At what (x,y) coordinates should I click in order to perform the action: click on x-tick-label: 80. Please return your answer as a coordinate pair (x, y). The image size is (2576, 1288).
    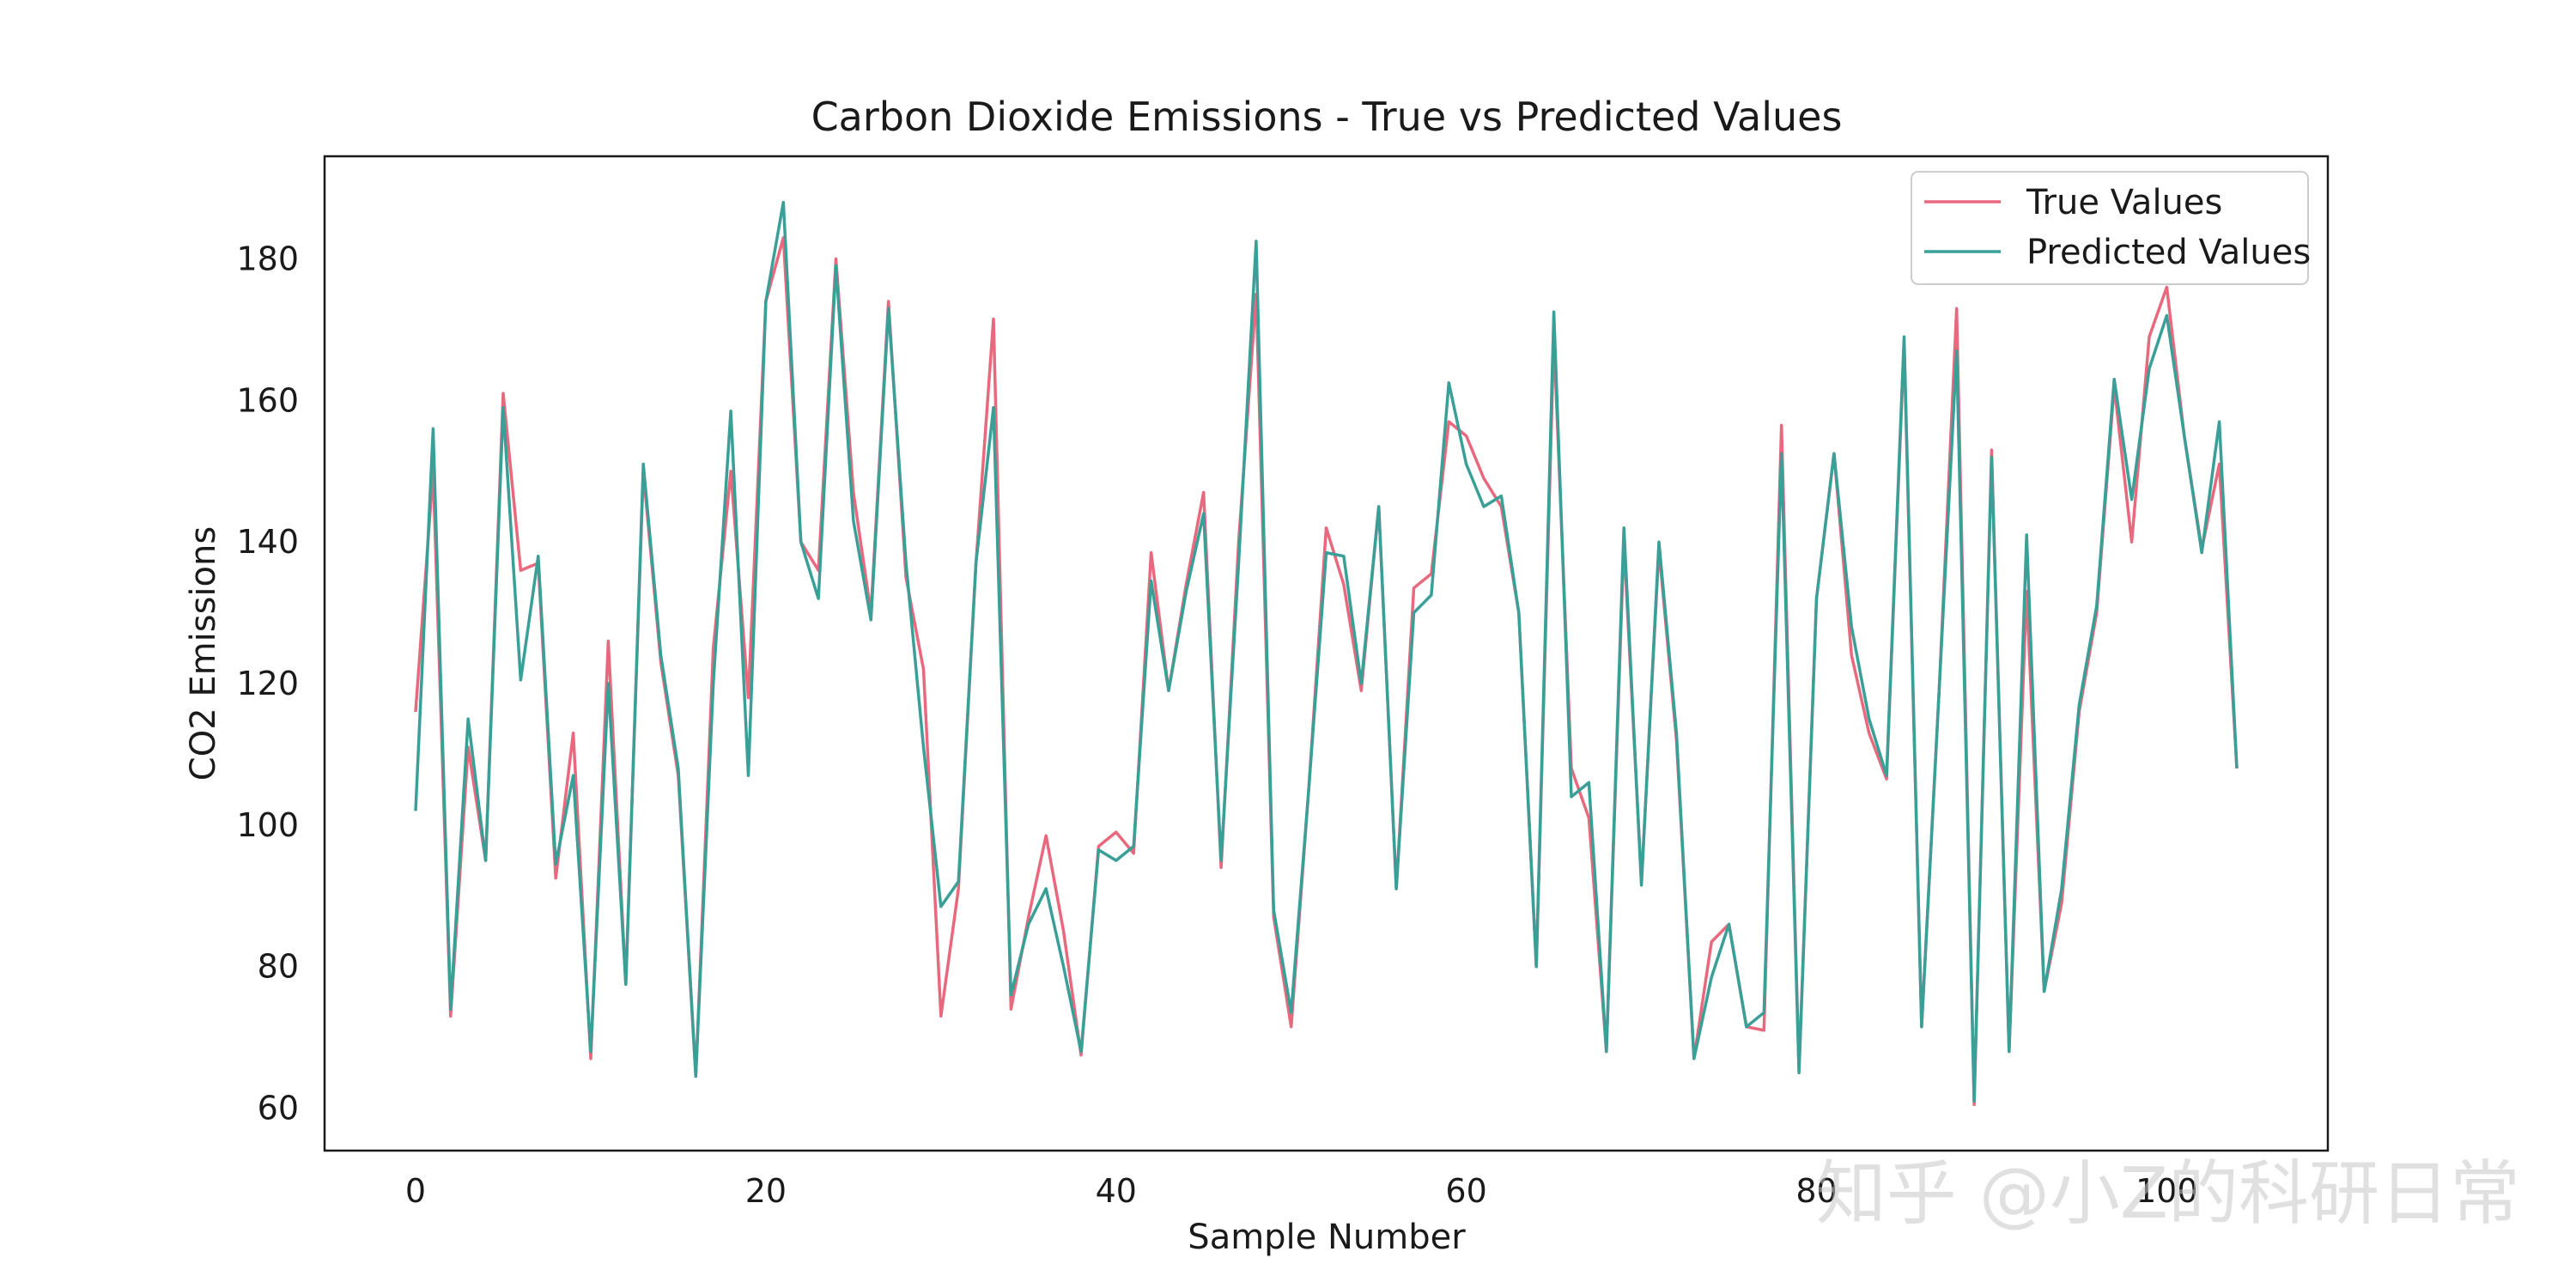
    Looking at the image, I should click on (1816, 1191).